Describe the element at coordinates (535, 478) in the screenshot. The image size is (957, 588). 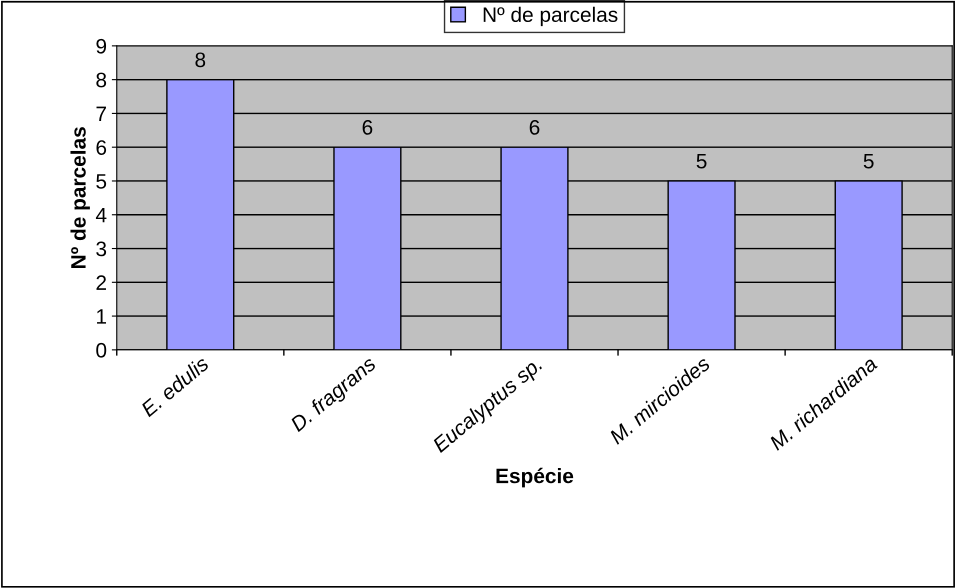
I see `x-axis-title: Espécie` at that location.